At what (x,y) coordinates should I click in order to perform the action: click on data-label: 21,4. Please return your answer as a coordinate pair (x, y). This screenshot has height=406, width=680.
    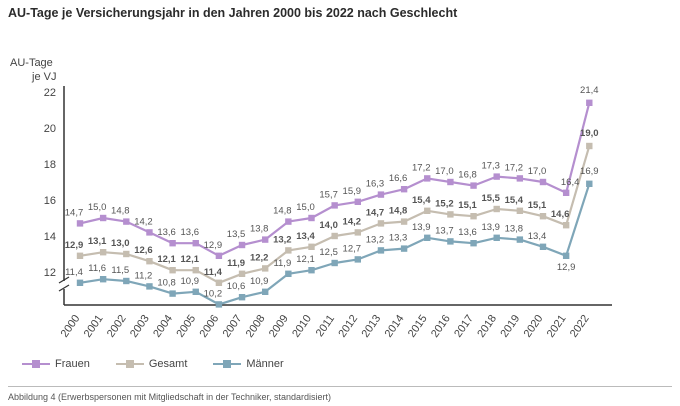
    Looking at the image, I should click on (589, 90).